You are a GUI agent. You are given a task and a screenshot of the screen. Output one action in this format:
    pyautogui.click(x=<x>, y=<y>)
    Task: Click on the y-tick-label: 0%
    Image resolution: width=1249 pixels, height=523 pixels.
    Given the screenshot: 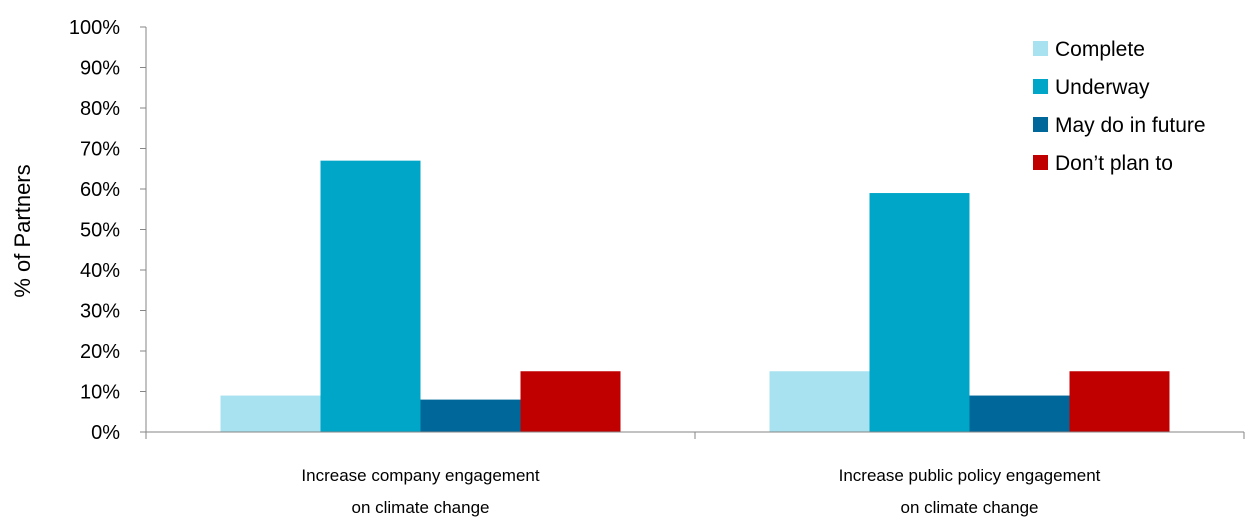 What is the action you would take?
    pyautogui.click(x=105, y=433)
    